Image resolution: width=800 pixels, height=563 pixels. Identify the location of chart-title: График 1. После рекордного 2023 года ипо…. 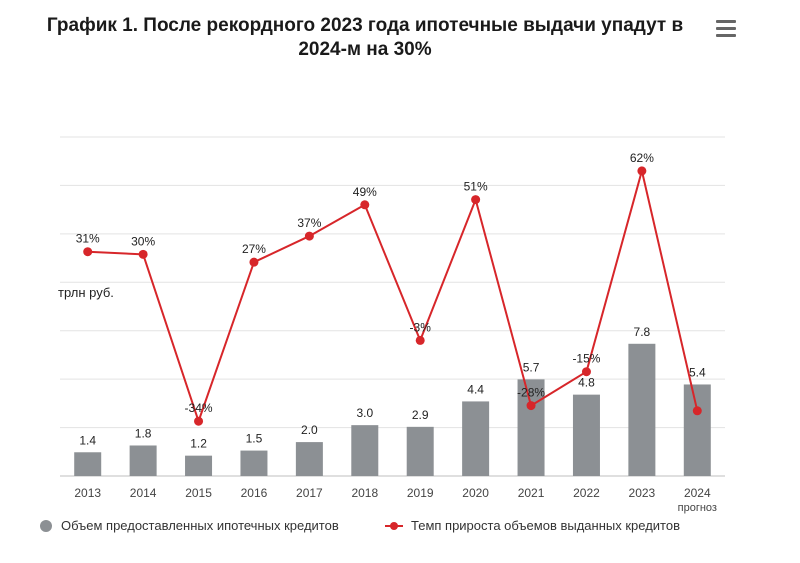
(365, 38).